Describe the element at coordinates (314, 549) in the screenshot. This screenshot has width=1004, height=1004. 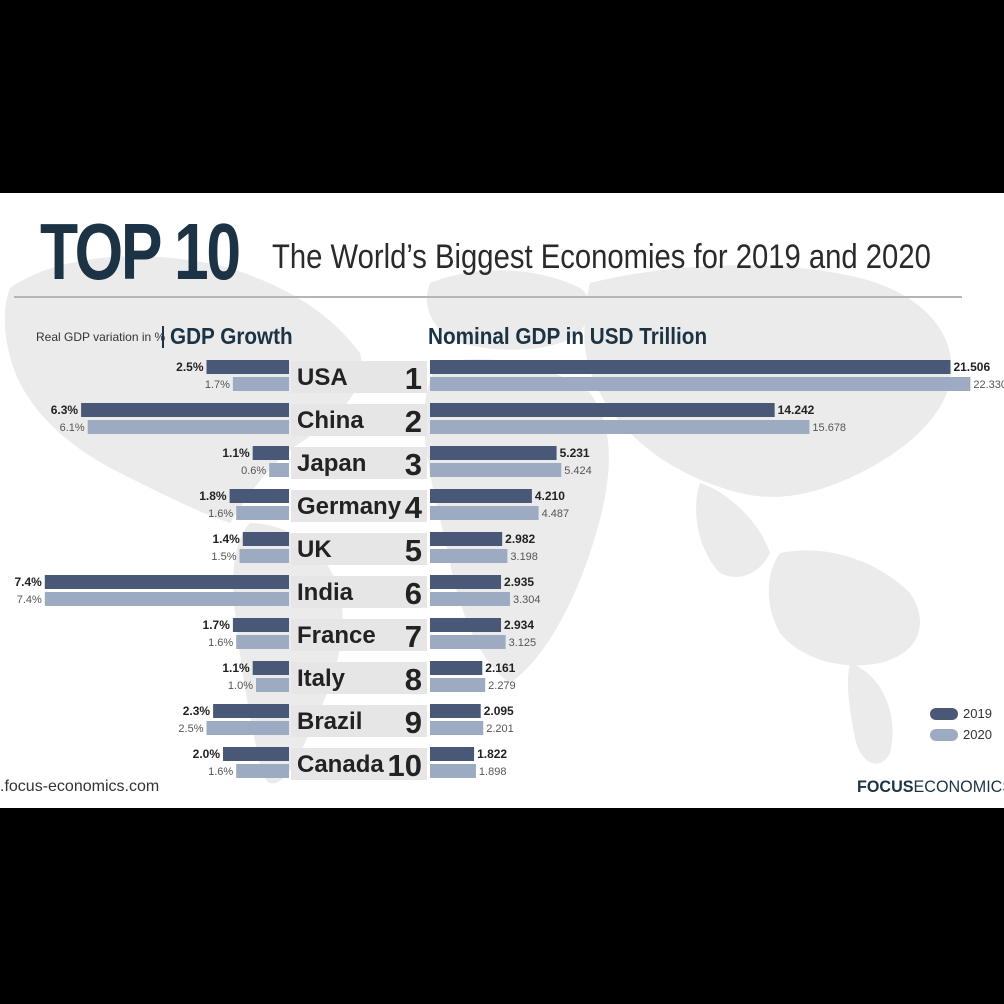
I see `country-name-uk: UK` at that location.